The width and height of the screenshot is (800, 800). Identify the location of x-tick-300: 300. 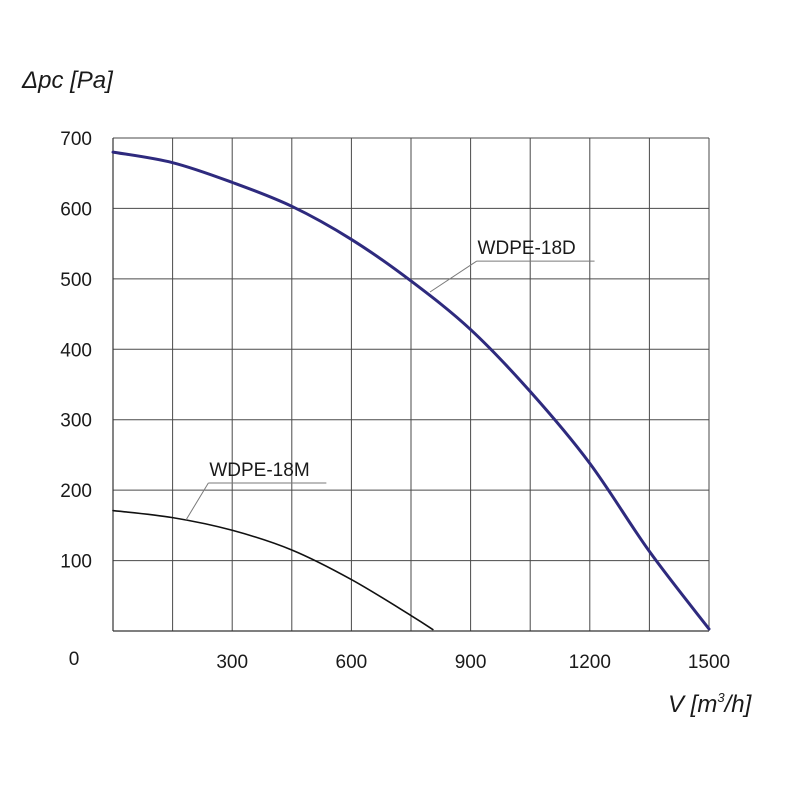
(232, 662).